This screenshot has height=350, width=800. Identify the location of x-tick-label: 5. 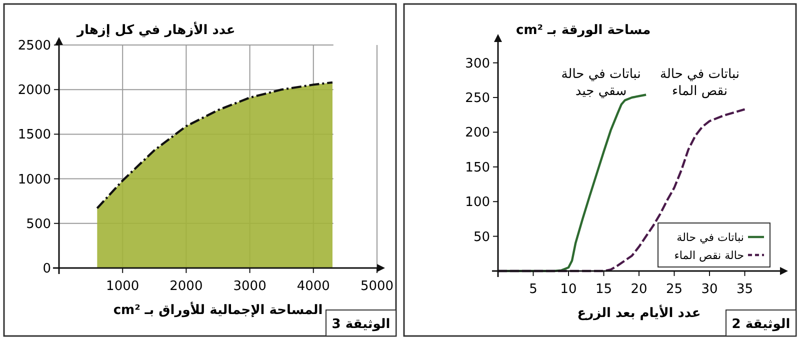
(533, 289).